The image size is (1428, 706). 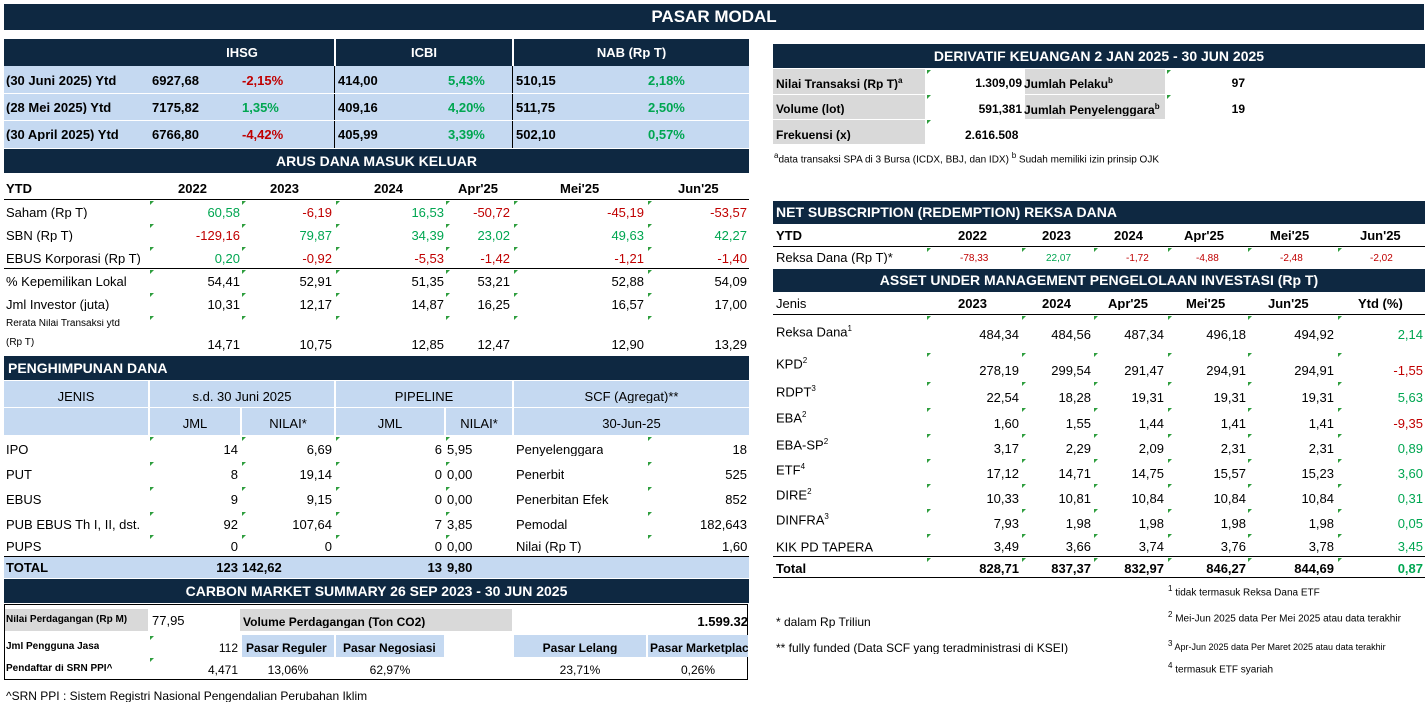 What do you see at coordinates (20, 343) in the screenshot?
I see `rerata-label-2: (Rp T)` at bounding box center [20, 343].